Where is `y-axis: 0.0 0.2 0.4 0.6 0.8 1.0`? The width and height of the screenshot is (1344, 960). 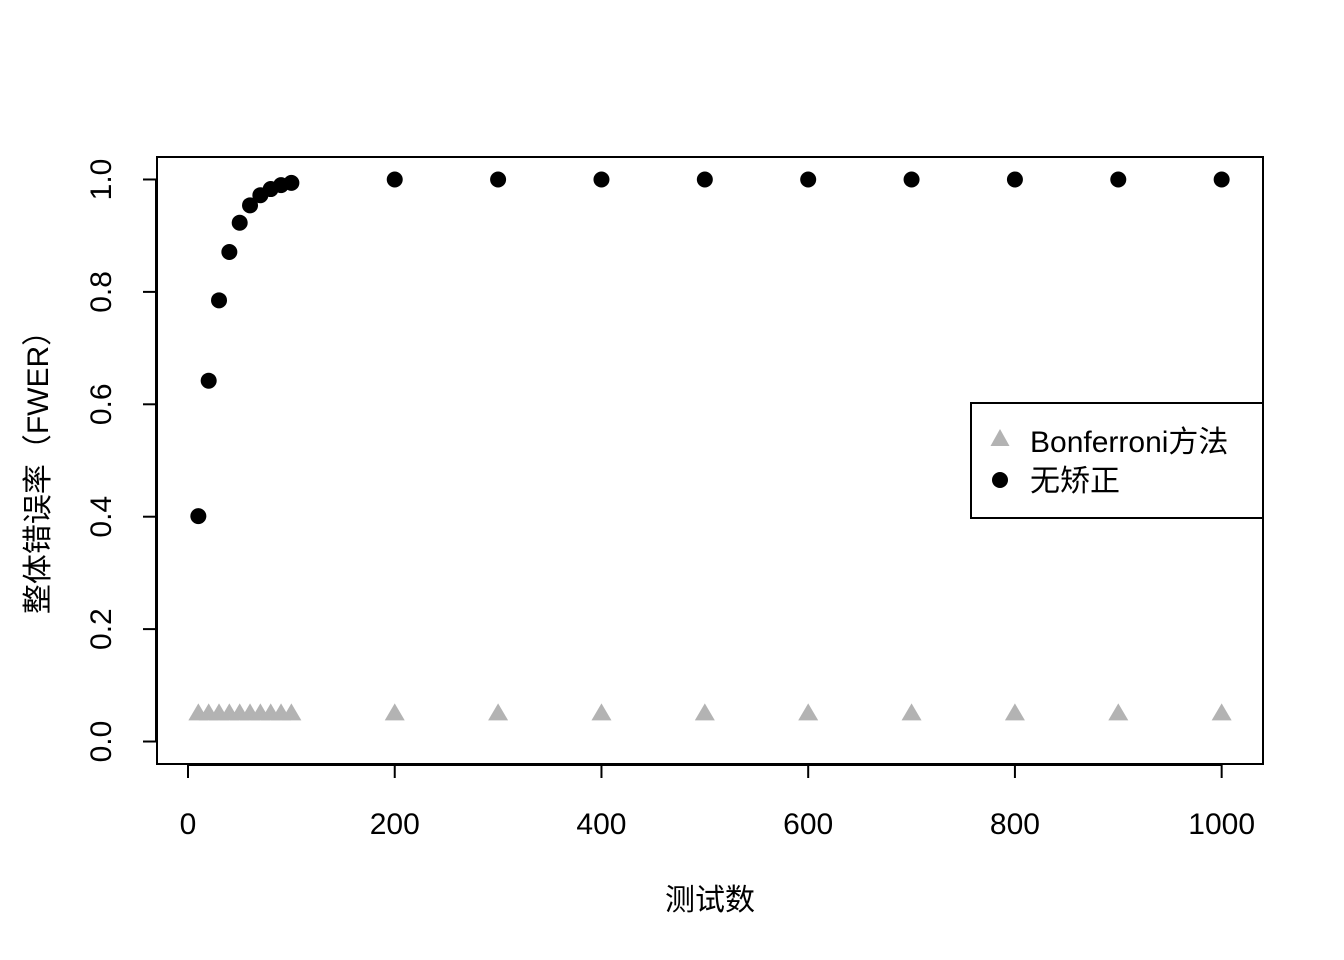
y-axis: 0.0 0.2 0.4 0.6 0.8 1.0 is located at coordinates (121, 461).